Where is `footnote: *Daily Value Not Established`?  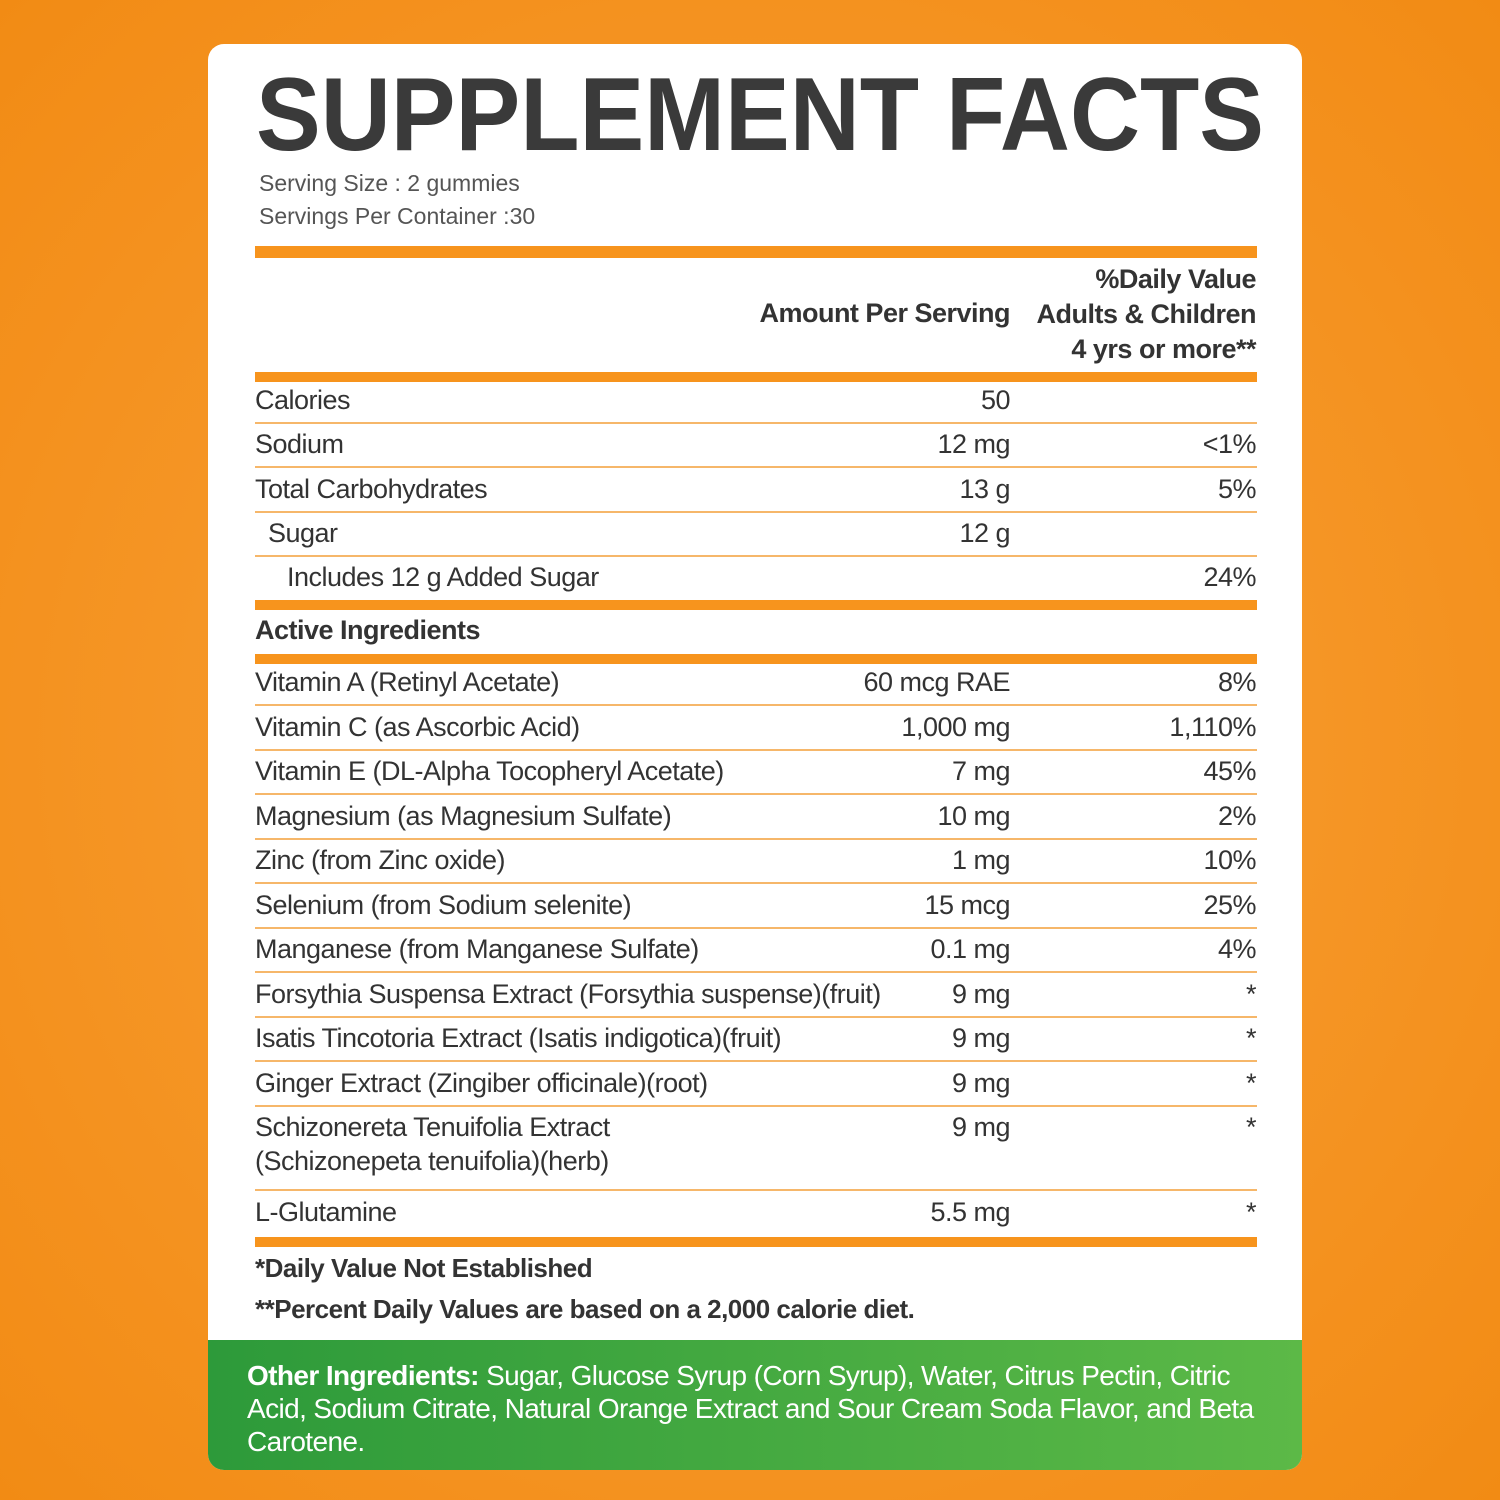
footnote: *Daily Value Not Established is located at coordinates (424, 1268).